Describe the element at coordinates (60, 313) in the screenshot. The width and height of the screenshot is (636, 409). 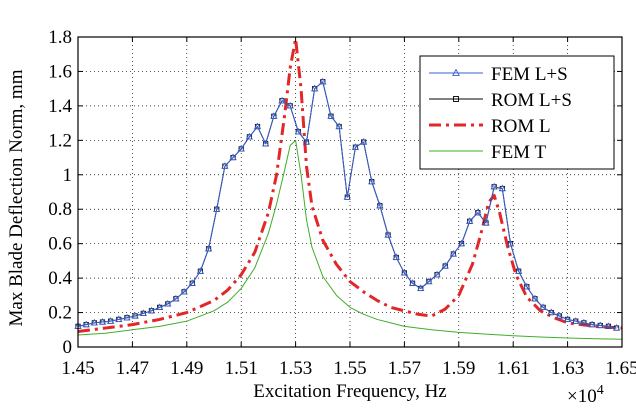
I see `y-tick-label: 0.2` at that location.